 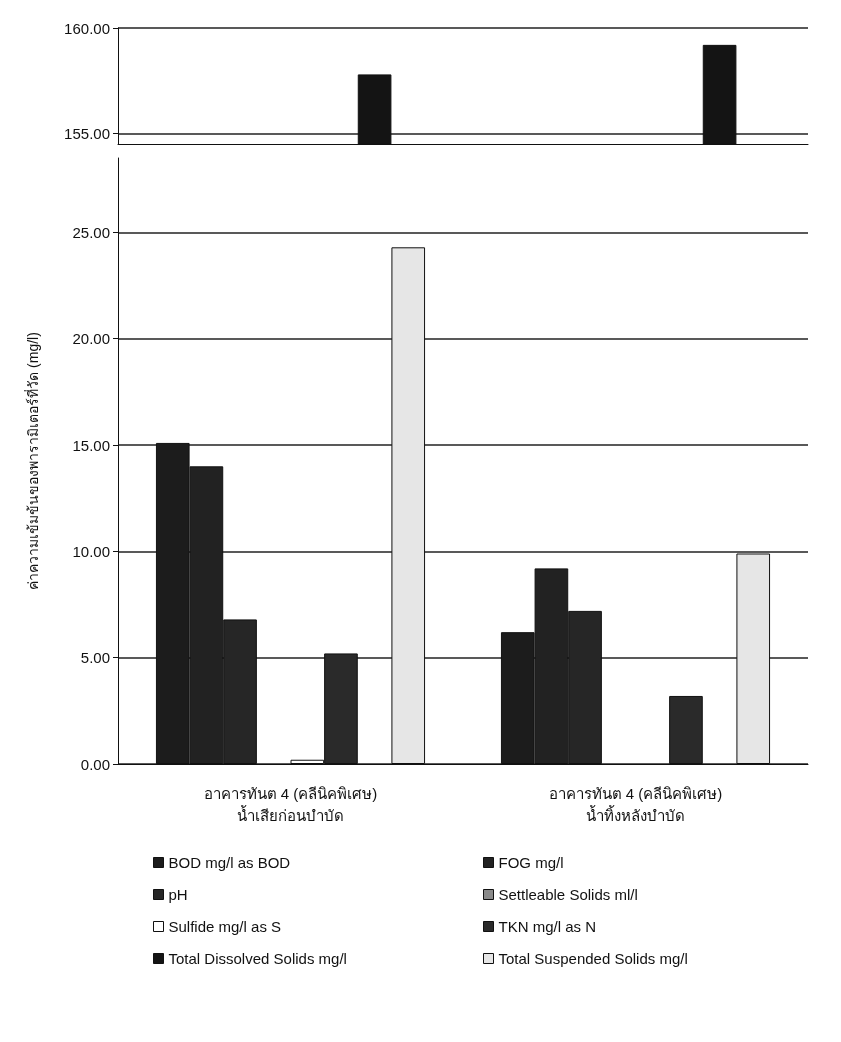 I want to click on legend-label: BOD mg/l as BOD, so click(x=229, y=862).